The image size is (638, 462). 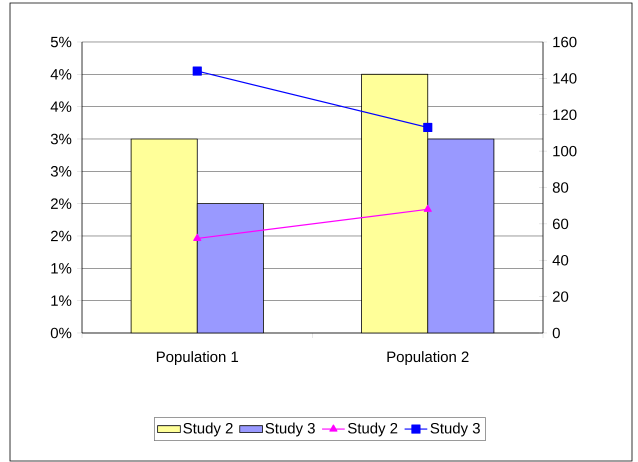 I want to click on y-tick-label: 5%, so click(x=61, y=42).